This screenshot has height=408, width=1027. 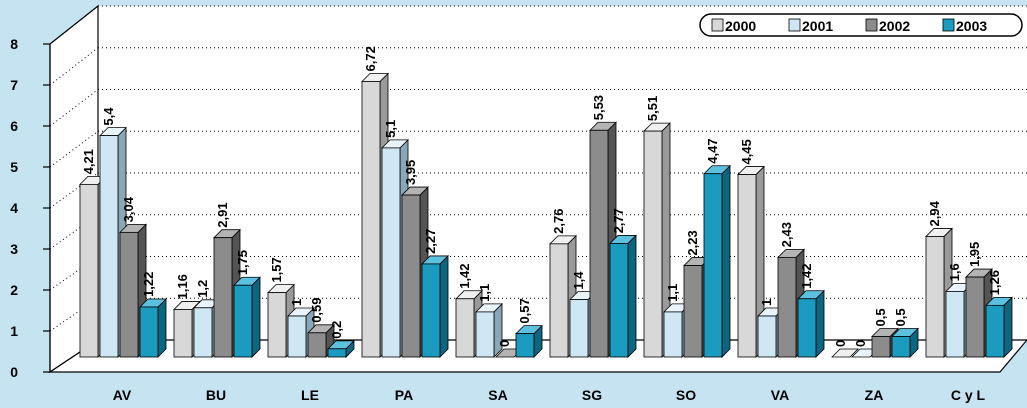 What do you see at coordinates (817, 26) in the screenshot?
I see `legend-label: 2001` at bounding box center [817, 26].